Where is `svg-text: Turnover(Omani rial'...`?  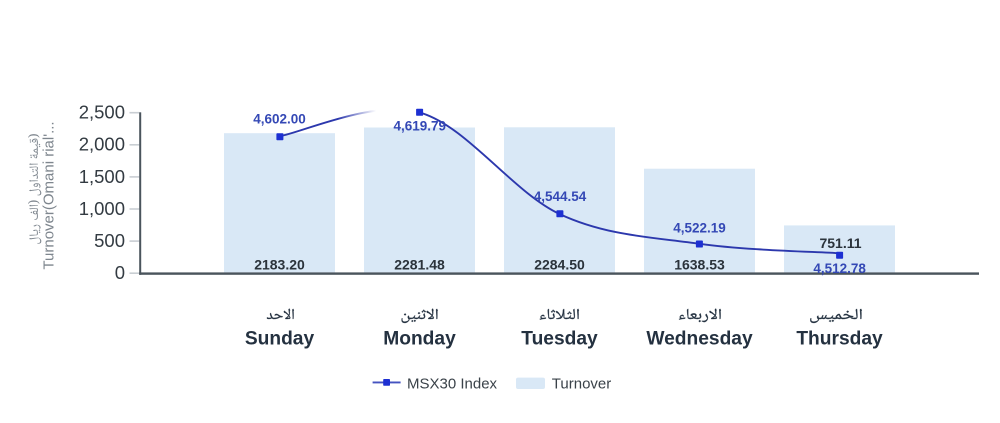 svg-text: Turnover(Omani rial'... is located at coordinates (49, 195).